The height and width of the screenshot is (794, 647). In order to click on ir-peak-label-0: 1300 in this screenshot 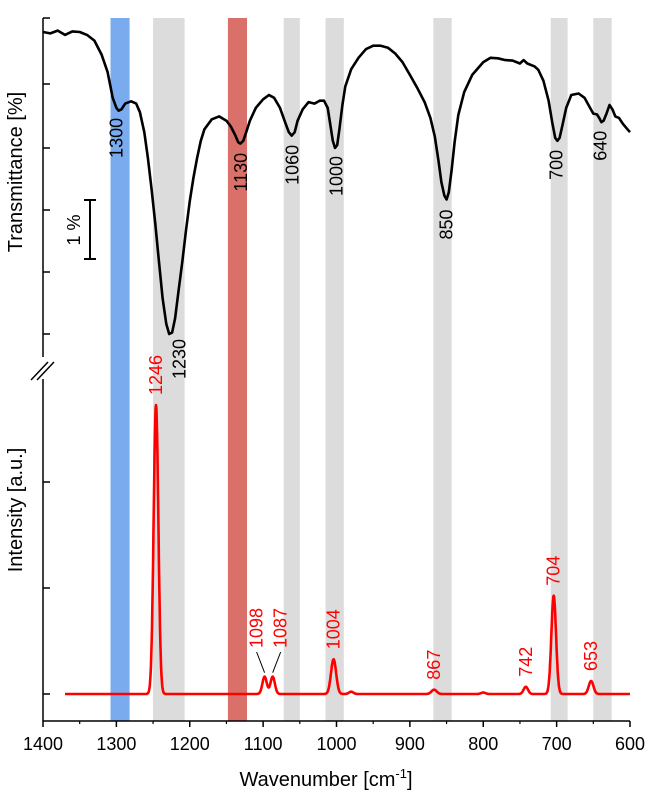, I will do `click(116, 138)`.